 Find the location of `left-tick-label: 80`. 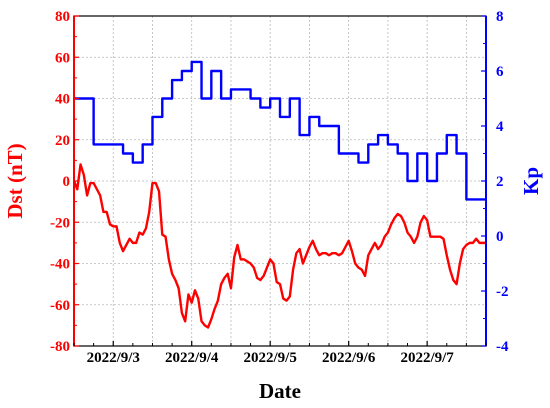

left-tick-label: 80 is located at coordinates (62, 17).